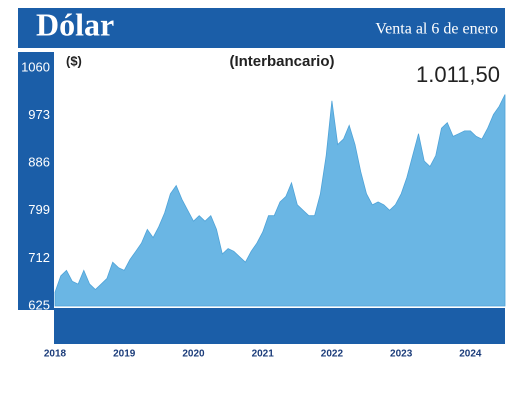 Image resolution: width=520 pixels, height=405 pixels. Describe the element at coordinates (279, 326) in the screenshot. I see `x-axis-strip` at that location.